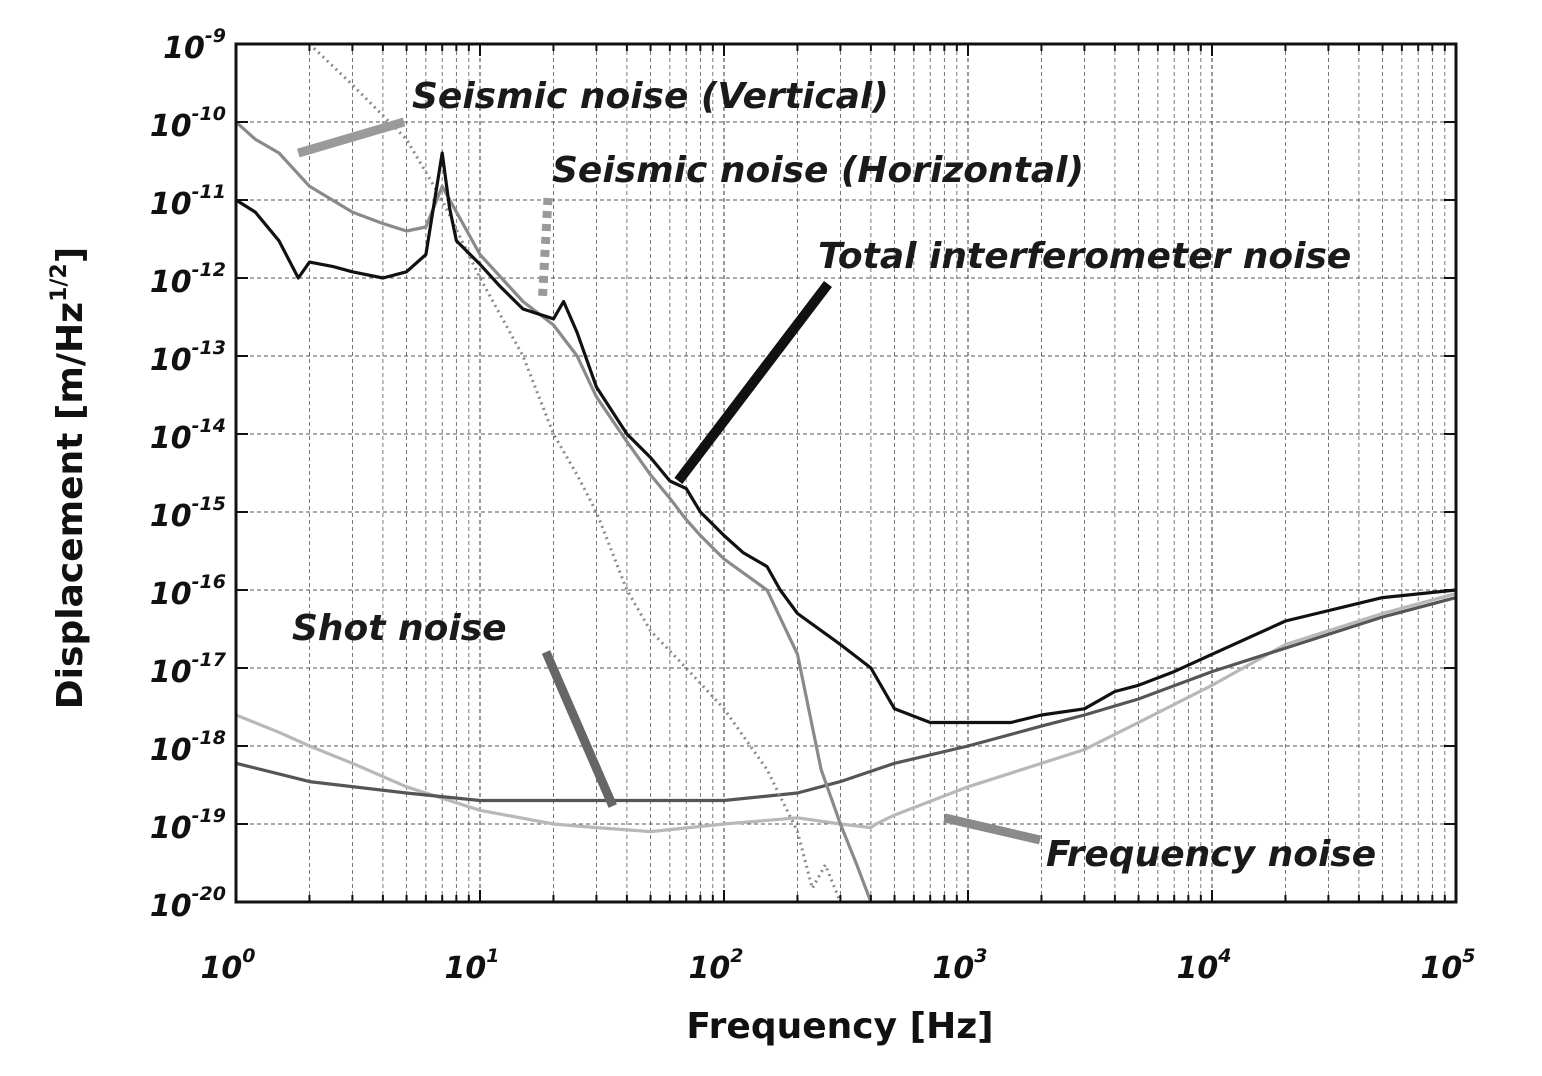  Describe the element at coordinates (70, 505) in the screenshot. I see `y-axis-title-base: Displacement [m/Hz` at that location.